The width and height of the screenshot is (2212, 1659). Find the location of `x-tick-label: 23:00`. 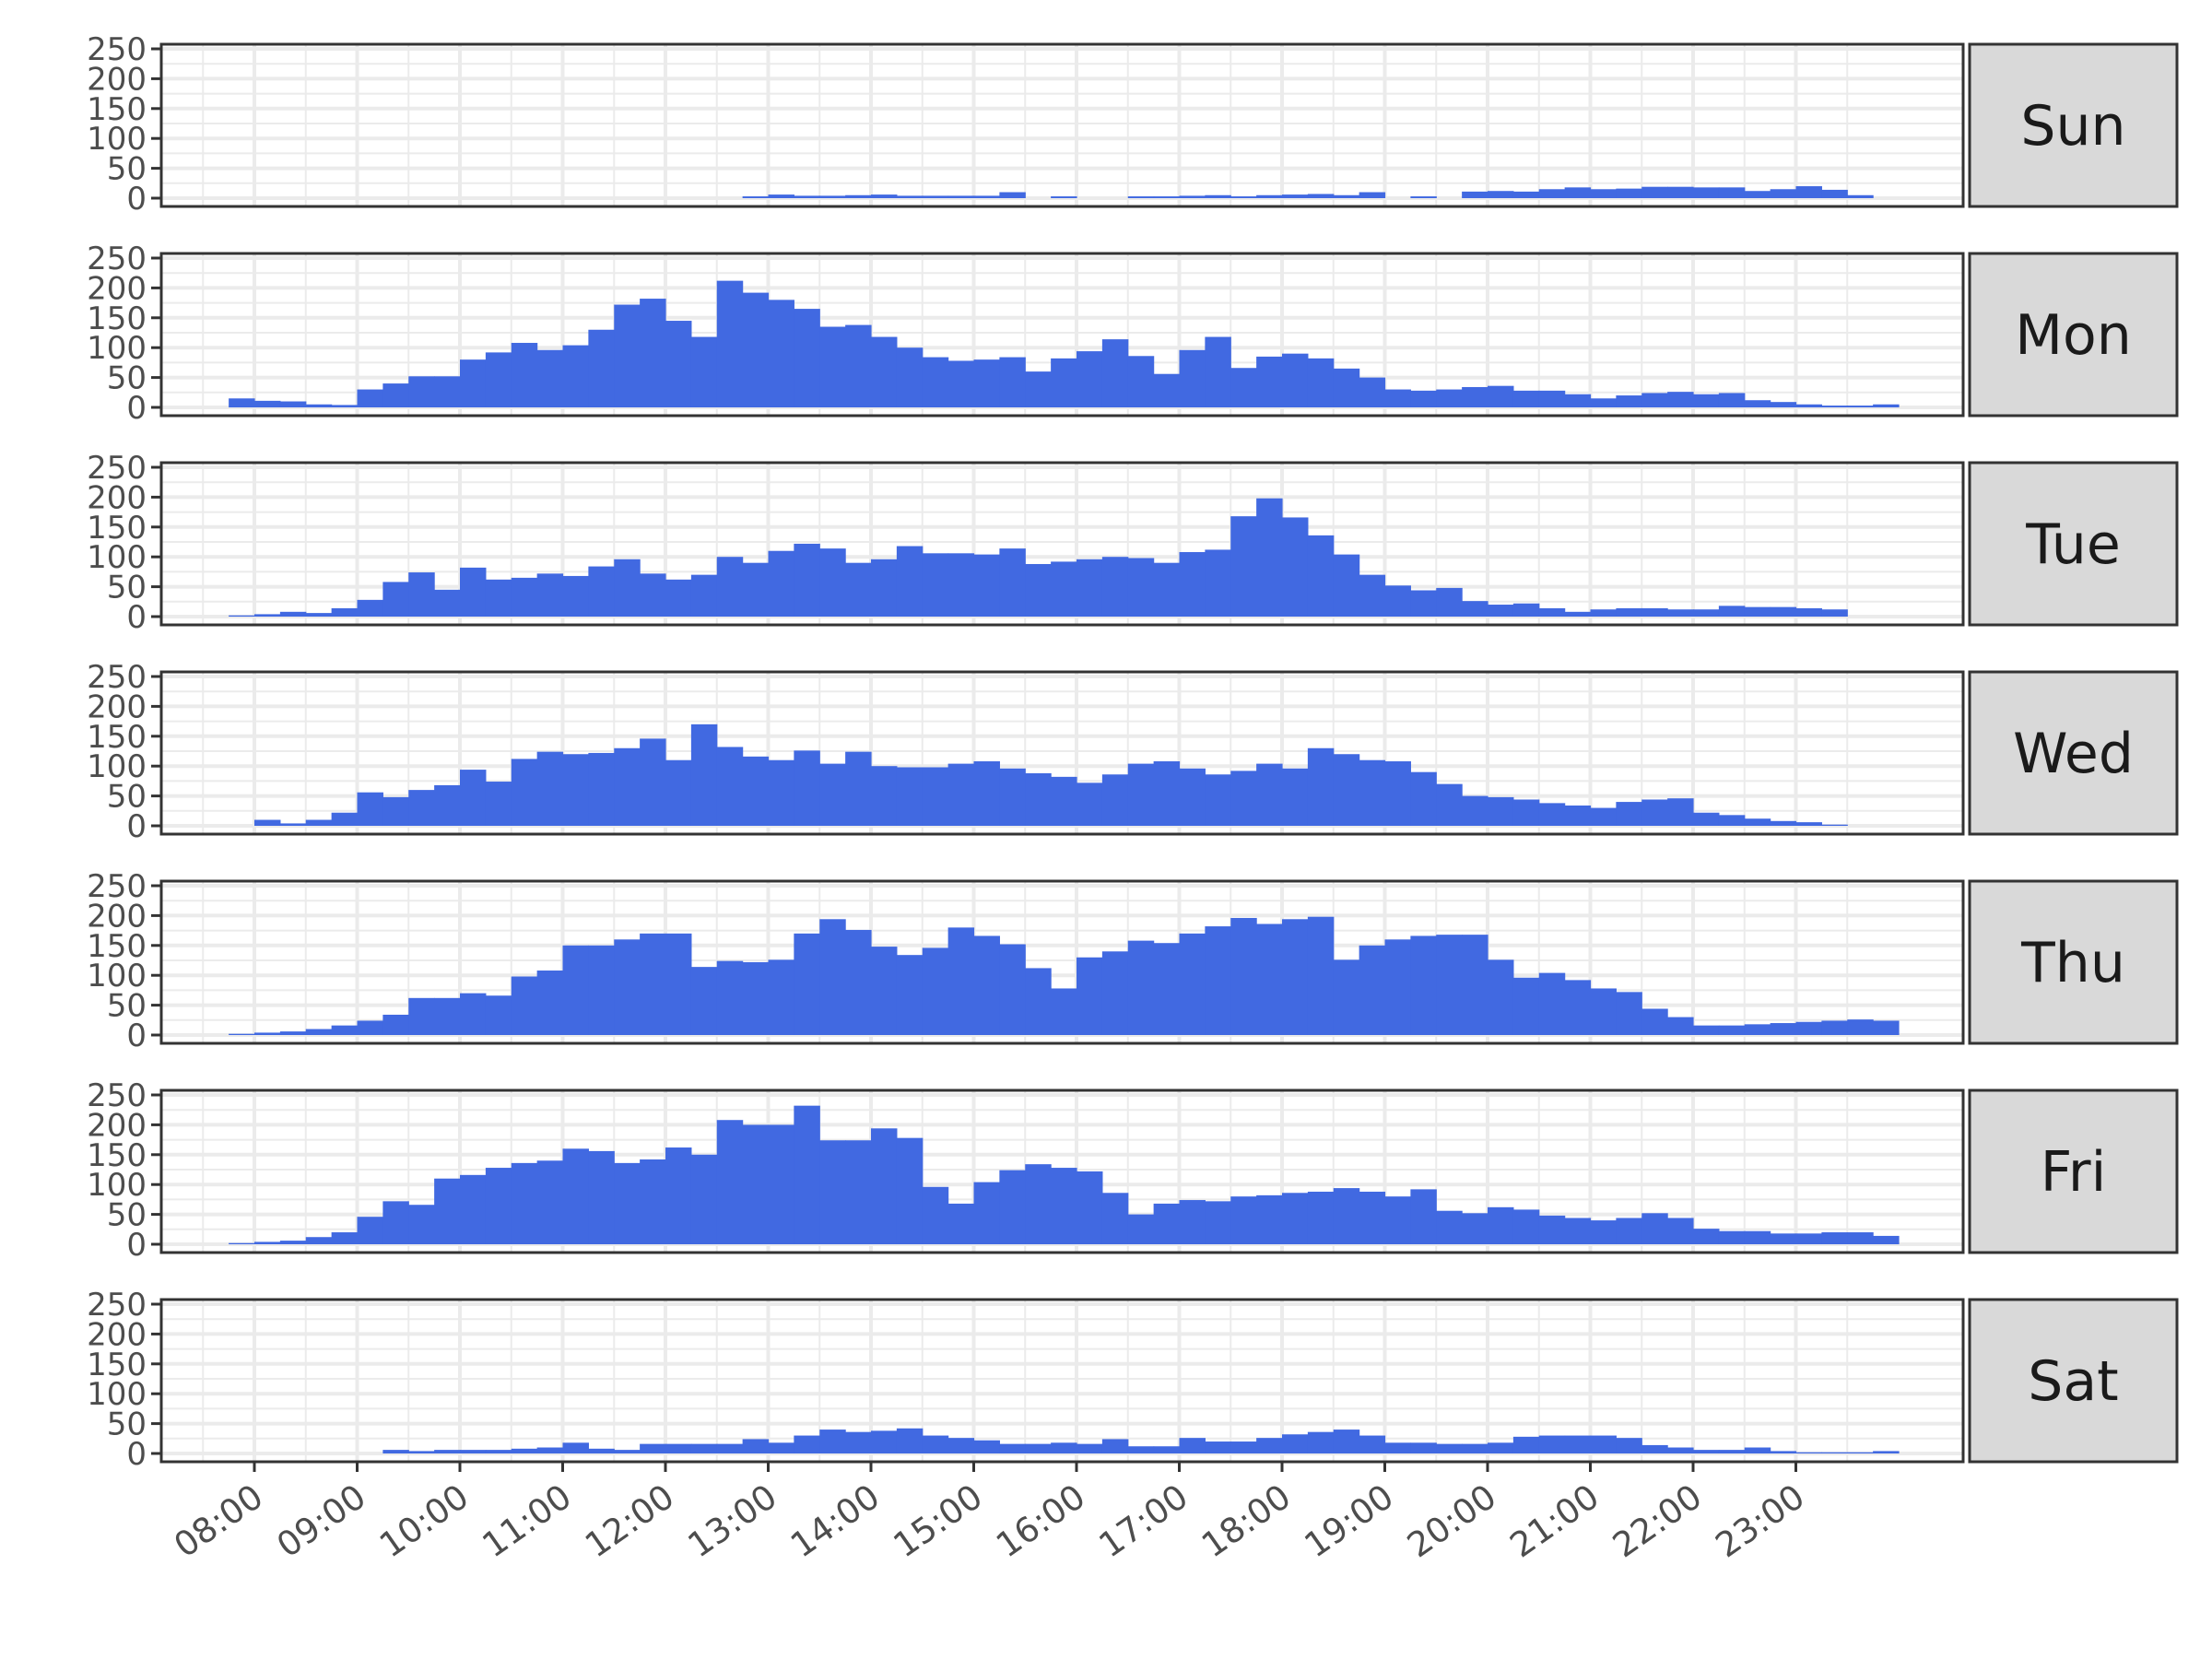

x-tick-label: 23:00 is located at coordinates (1760, 1521).